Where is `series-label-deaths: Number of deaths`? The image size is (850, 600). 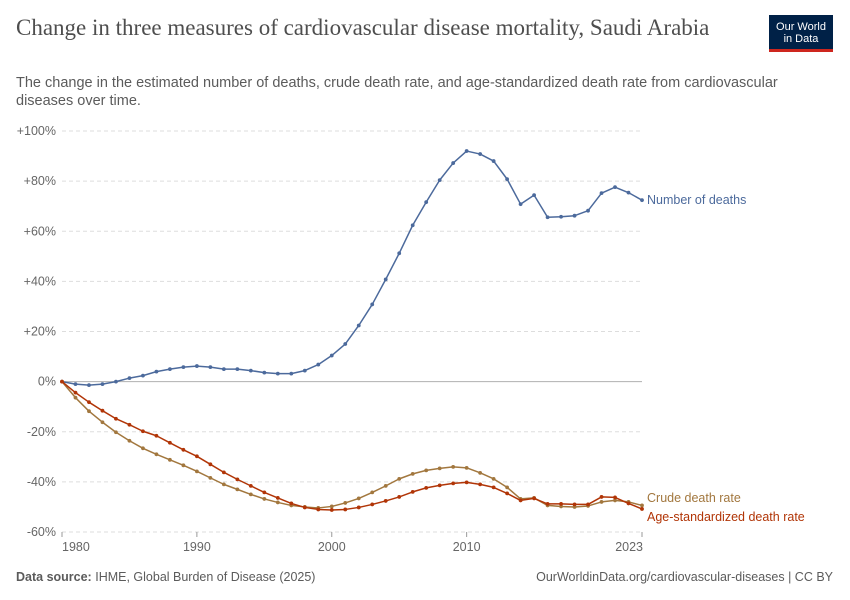 series-label-deaths: Number of deaths is located at coordinates (696, 200).